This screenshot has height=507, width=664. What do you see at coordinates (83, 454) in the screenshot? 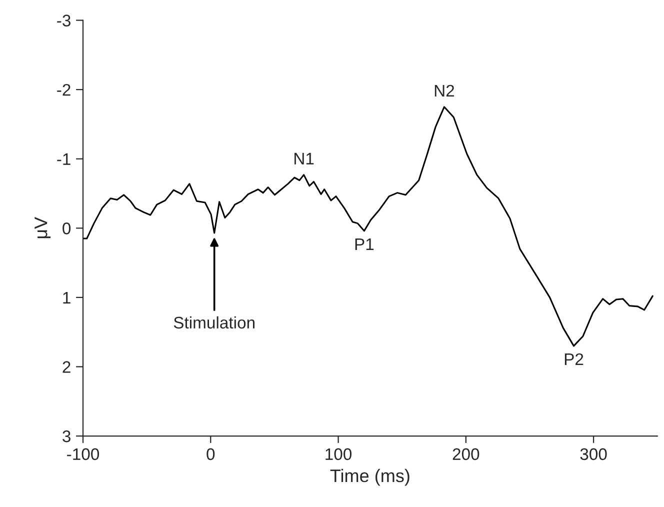
I see `x-tick-label: -100` at bounding box center [83, 454].